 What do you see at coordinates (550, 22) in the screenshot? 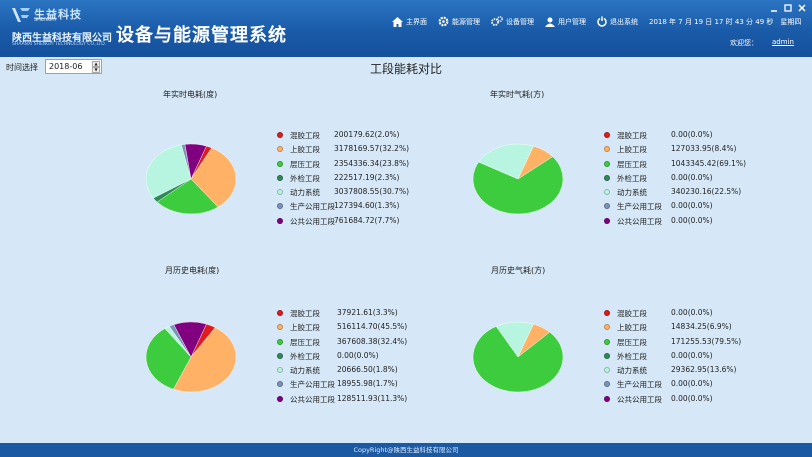
I see `user-icon` at bounding box center [550, 22].